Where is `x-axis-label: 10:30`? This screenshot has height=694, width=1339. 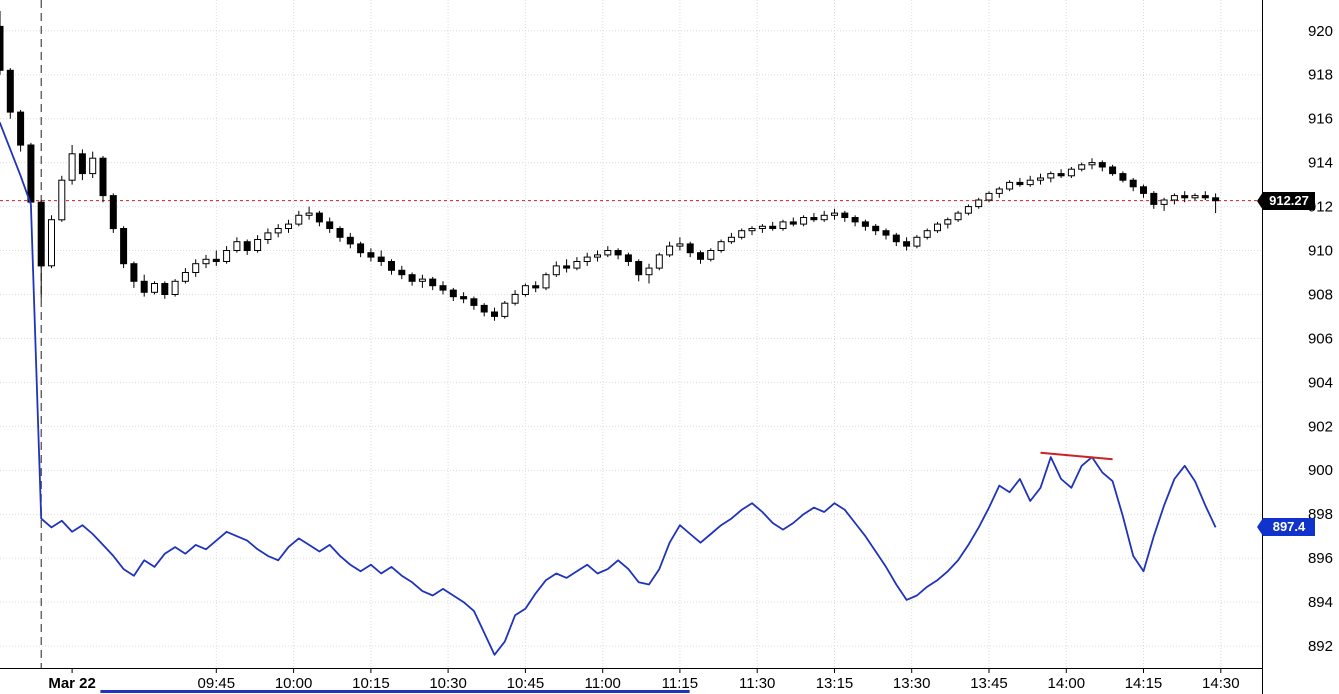
x-axis-label: 10:30 is located at coordinates (448, 683).